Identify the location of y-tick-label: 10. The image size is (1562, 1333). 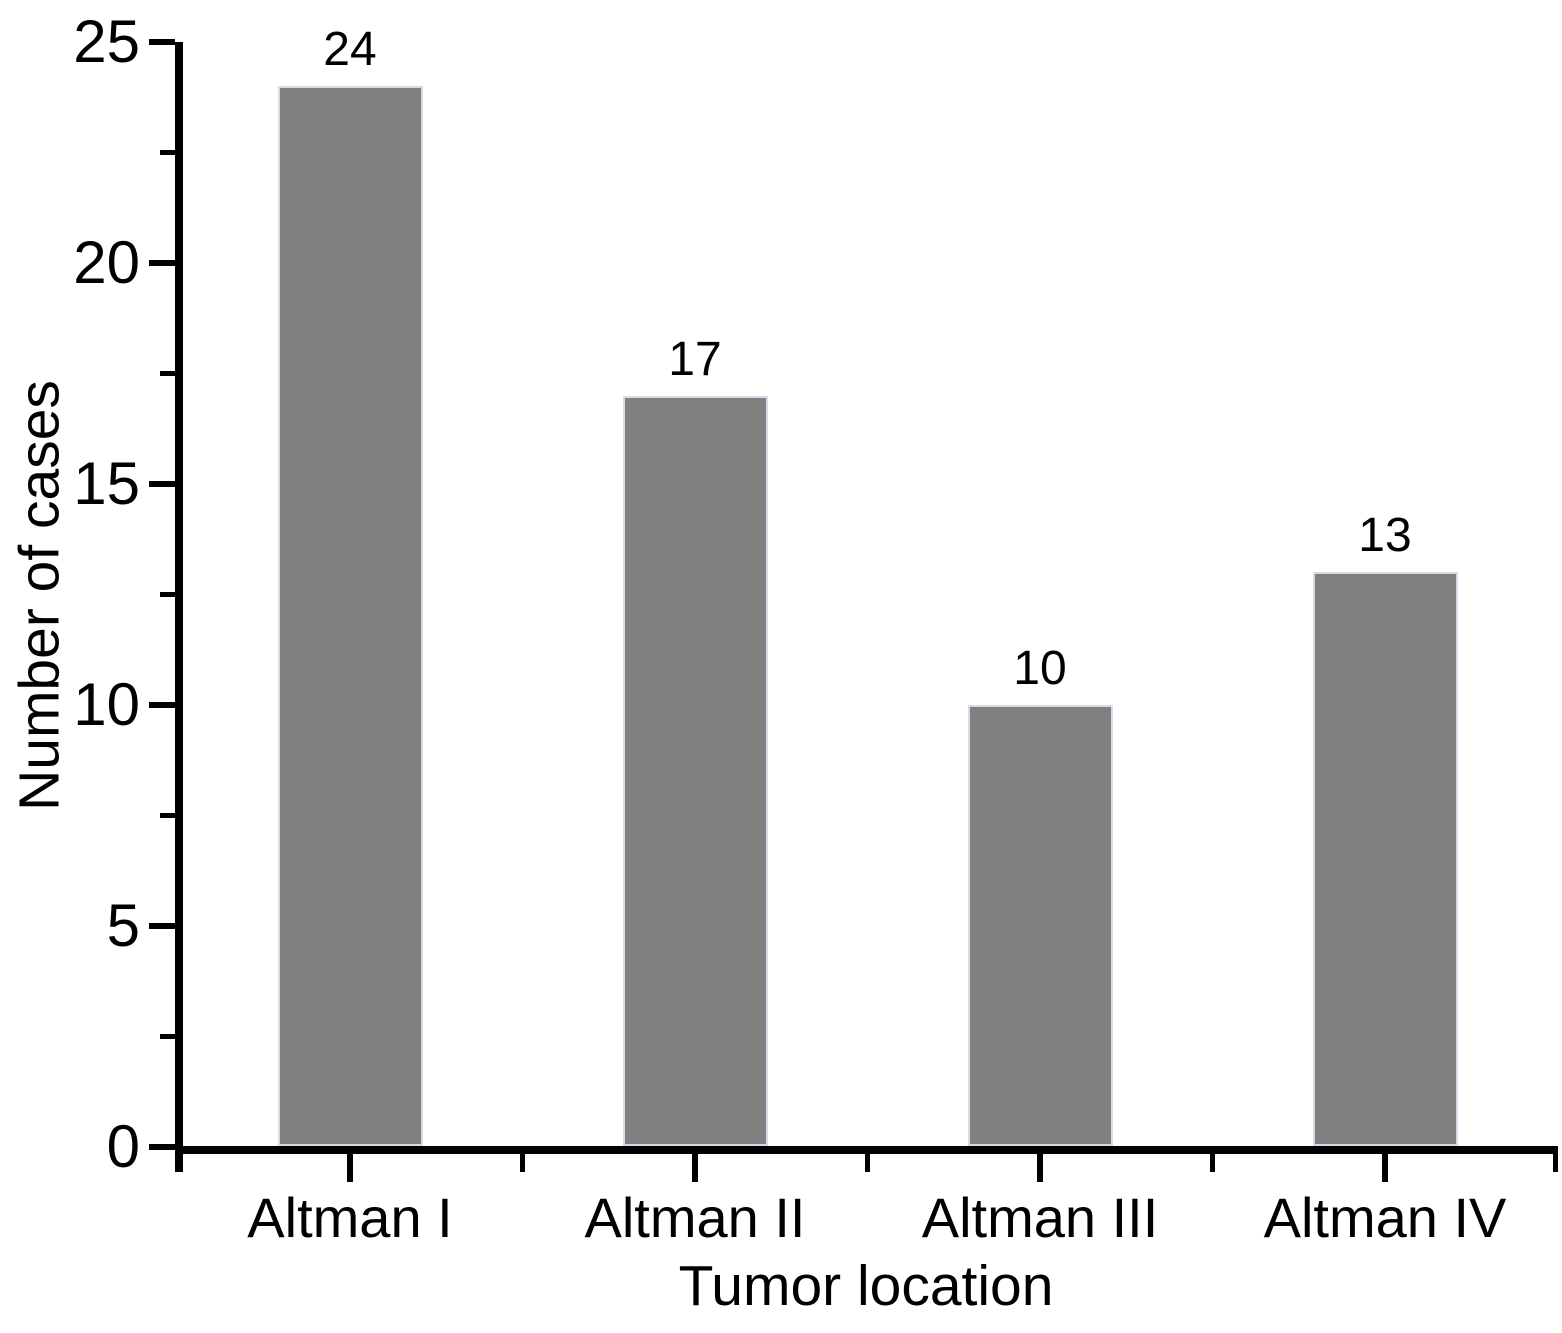
(106, 704).